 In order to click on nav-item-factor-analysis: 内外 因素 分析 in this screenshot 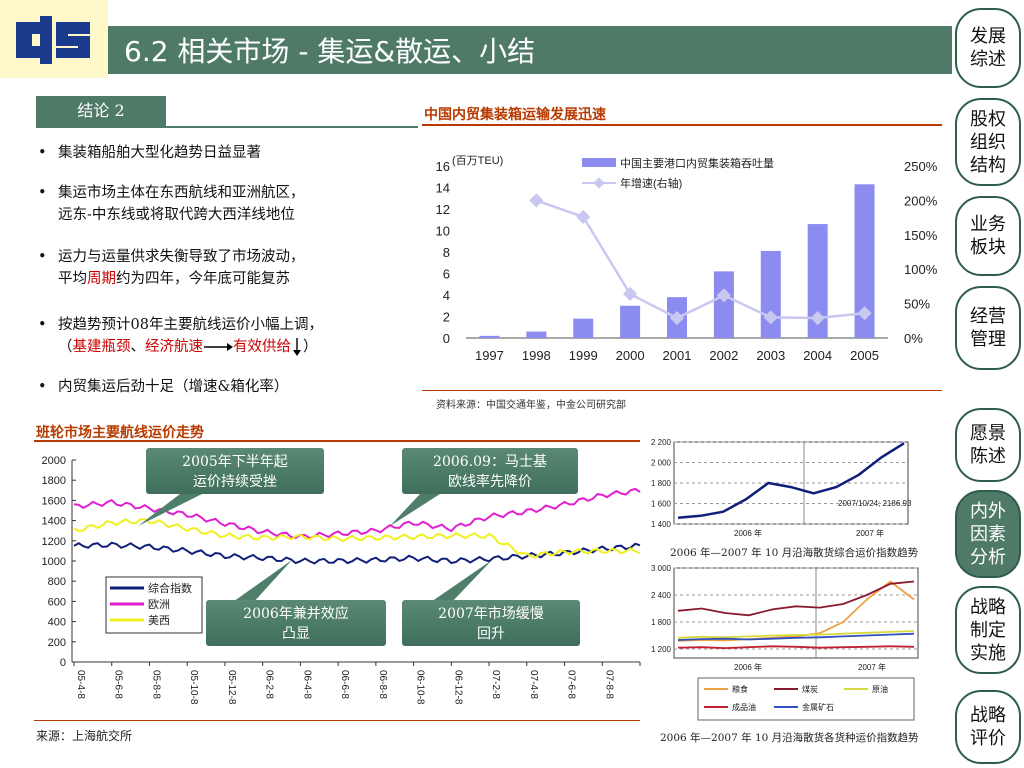, I will do `click(988, 534)`.